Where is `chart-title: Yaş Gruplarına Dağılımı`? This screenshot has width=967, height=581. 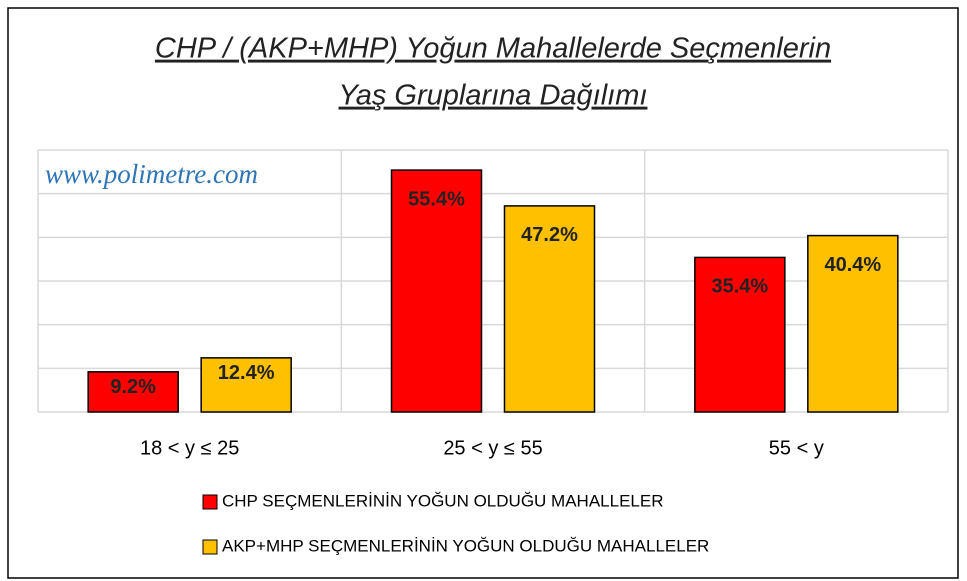 chart-title: Yaş Gruplarına Dağılımı is located at coordinates (493, 96).